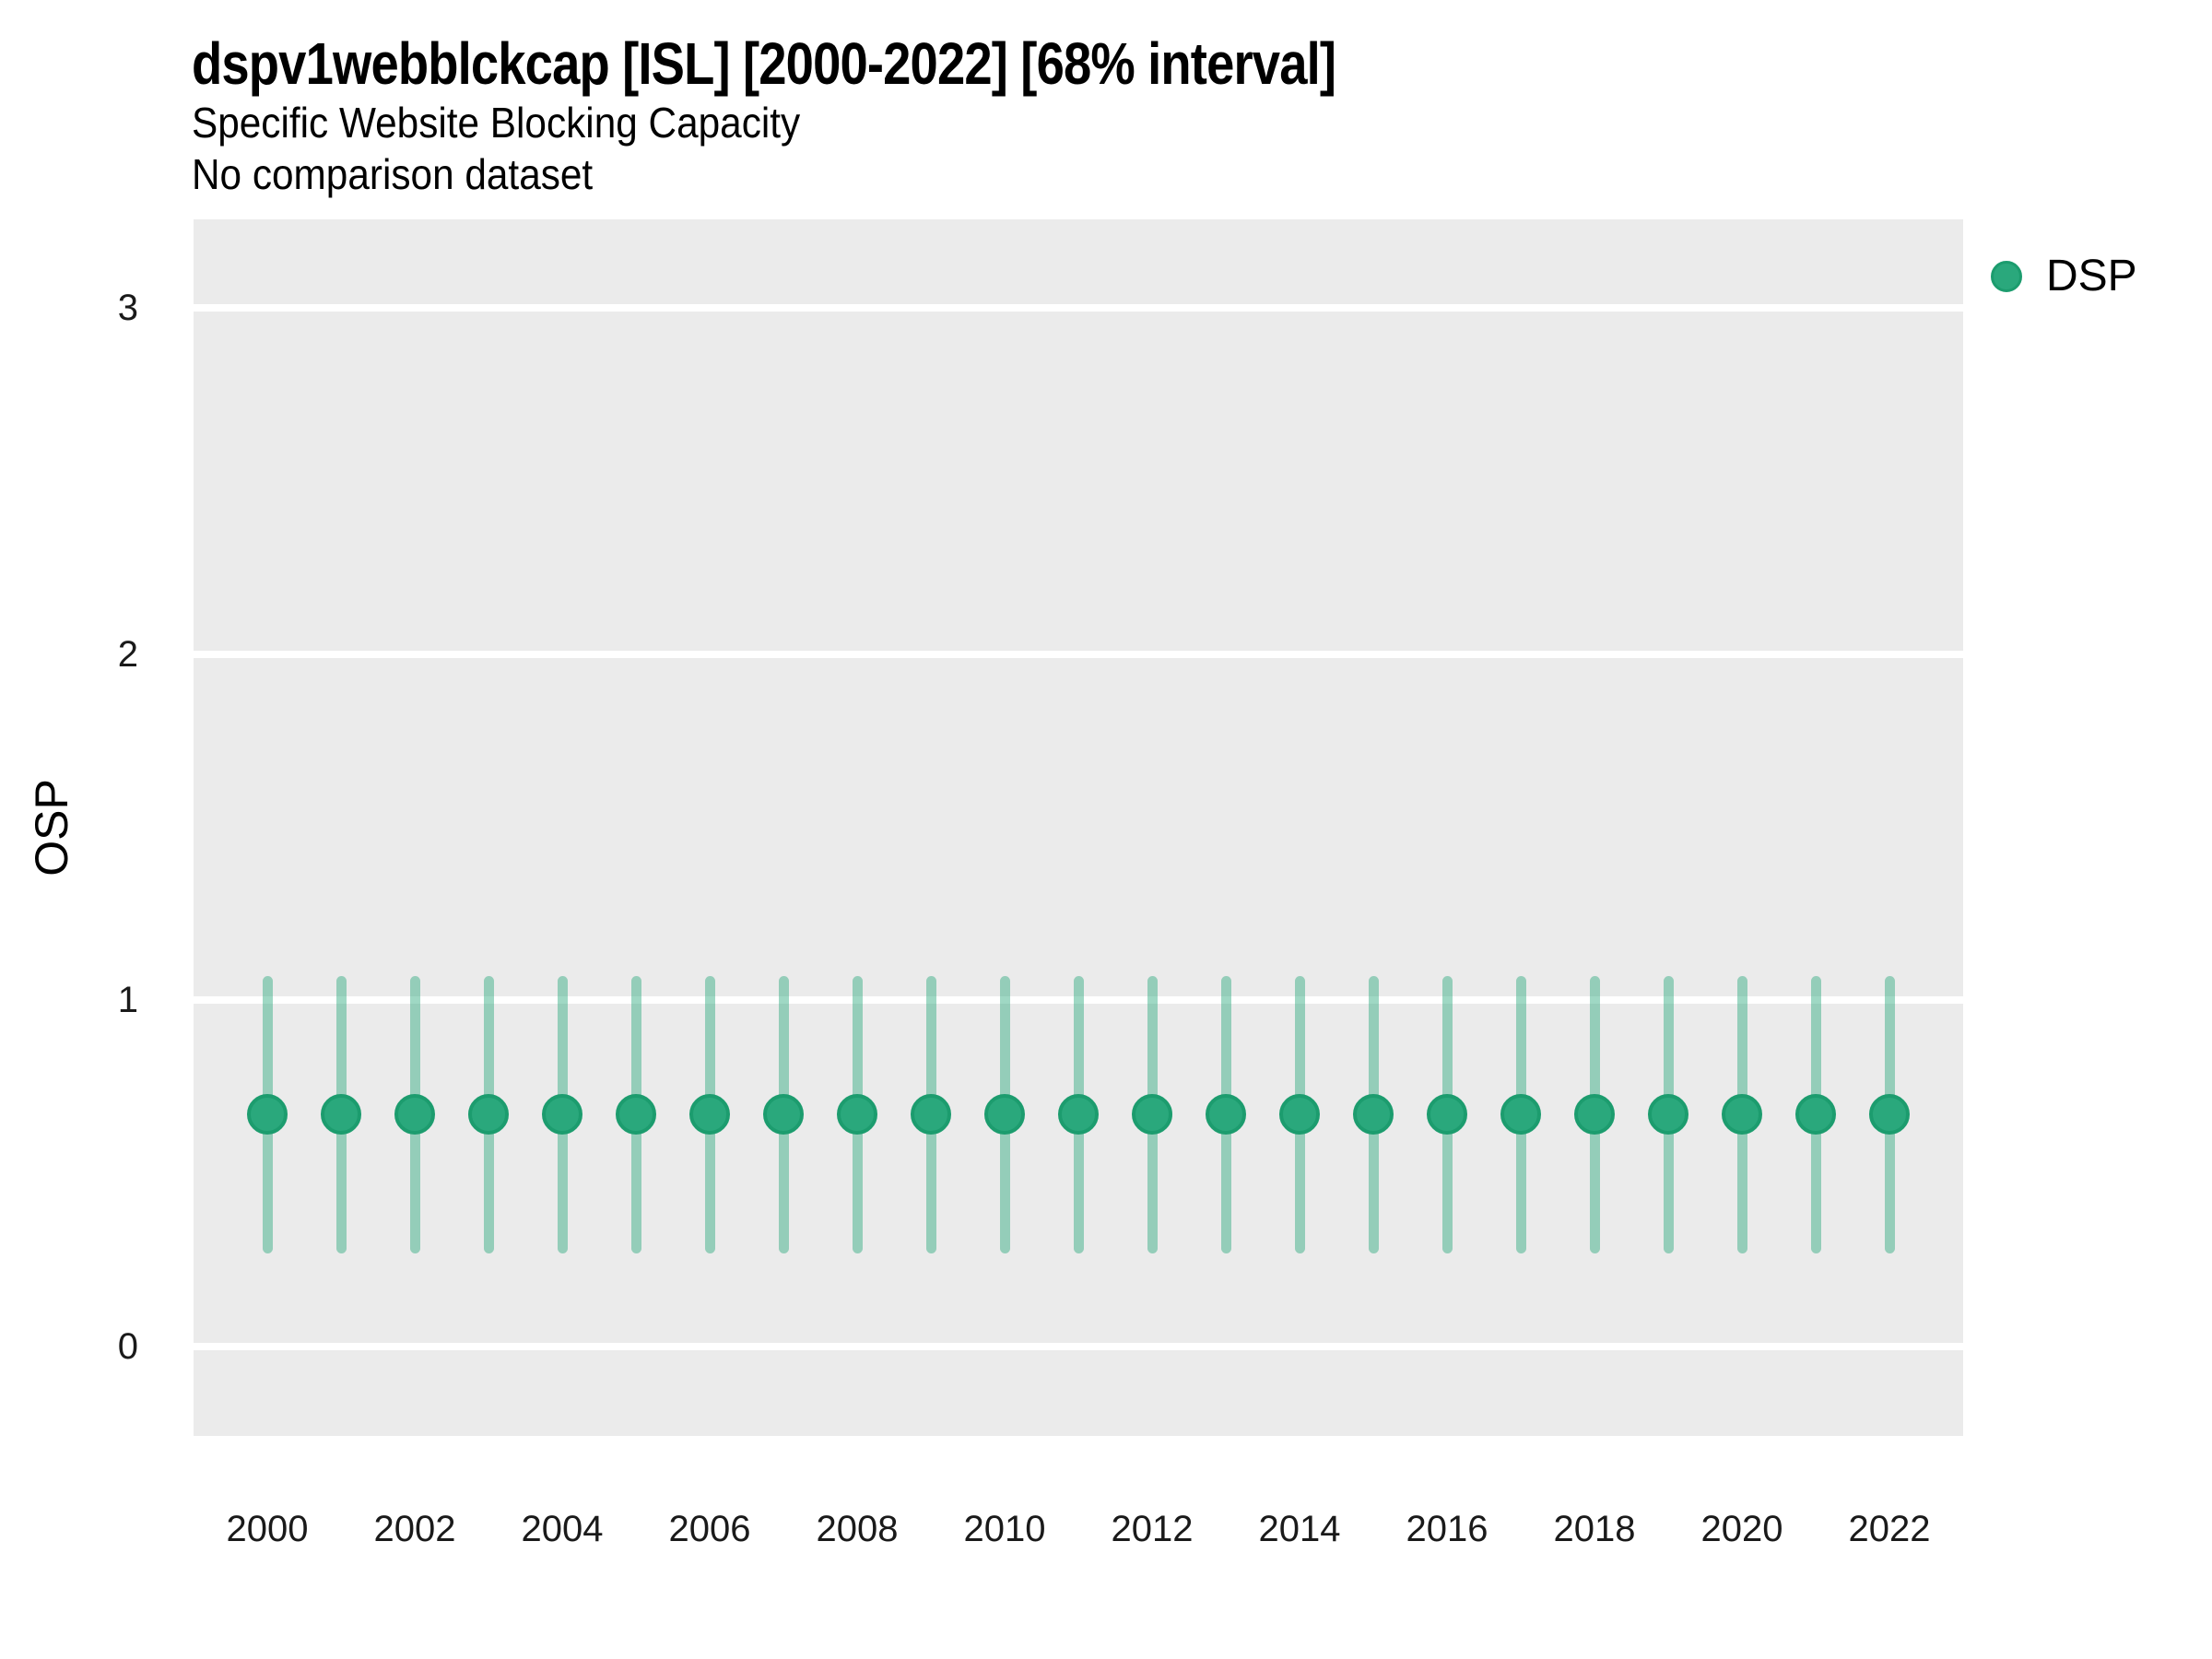  I want to click on x-tick-label-2022: 2022, so click(1889, 1529).